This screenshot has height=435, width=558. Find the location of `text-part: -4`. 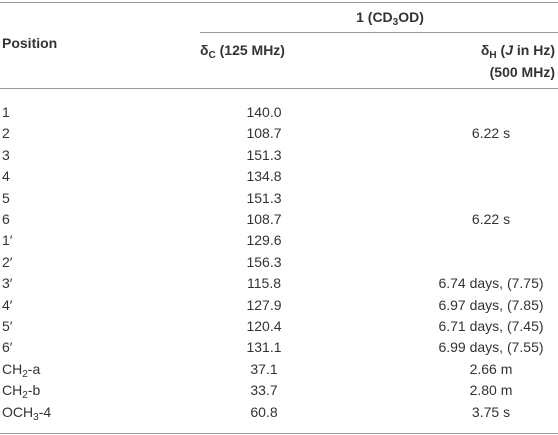

text-part: -4 is located at coordinates (45, 411).